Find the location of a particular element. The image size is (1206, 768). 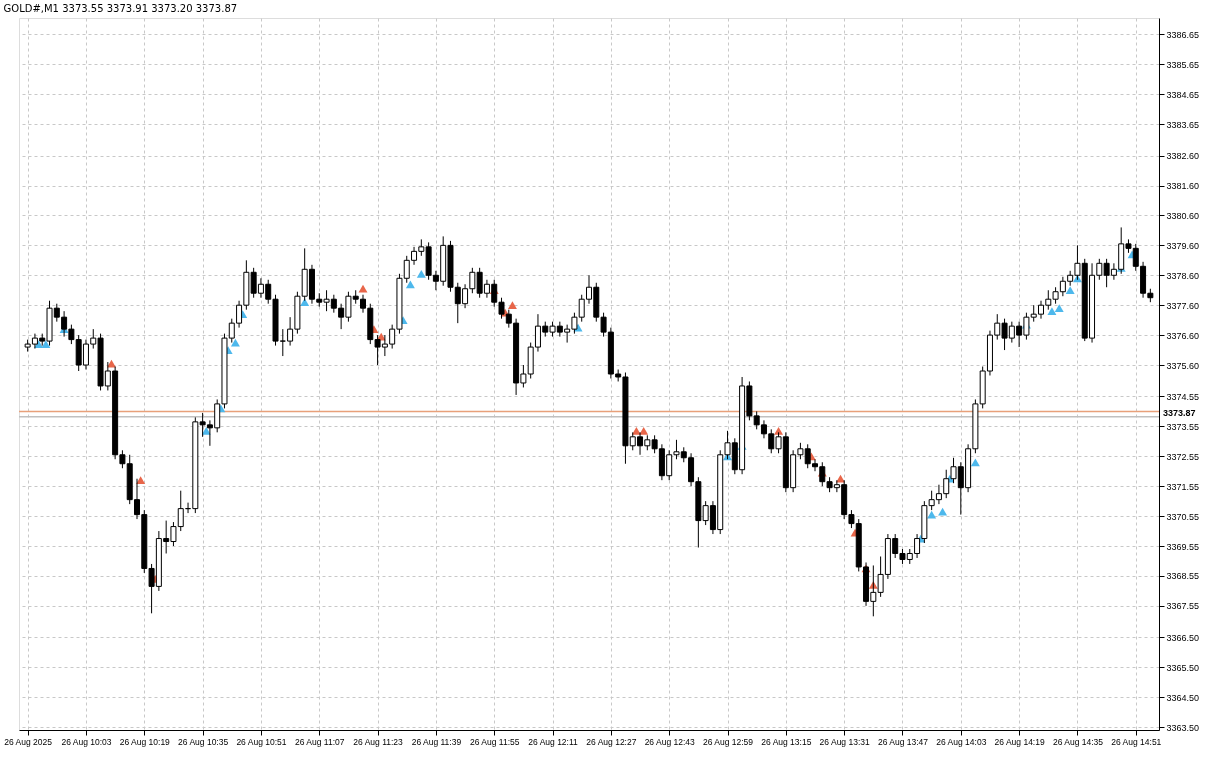

x-tick-label: 26 Aug 14:51 is located at coordinates (1136, 741).